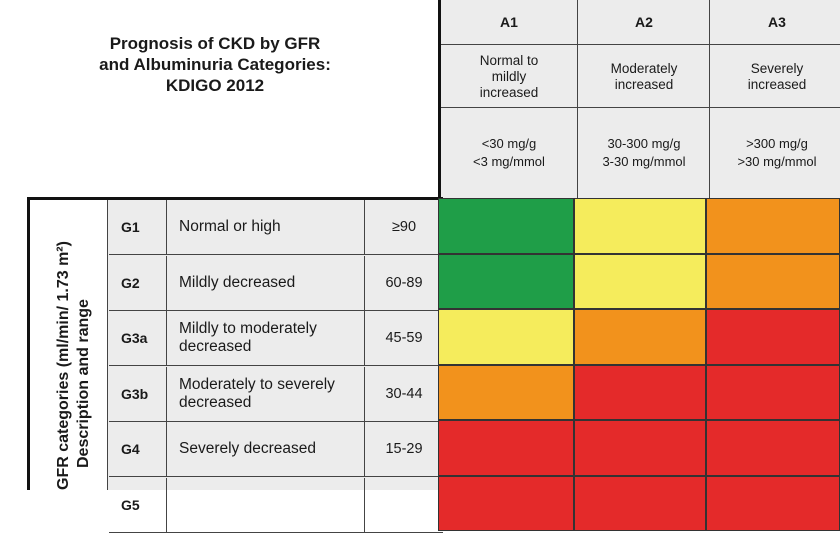  I want to click on gfr-range: 15-29, so click(404, 449).